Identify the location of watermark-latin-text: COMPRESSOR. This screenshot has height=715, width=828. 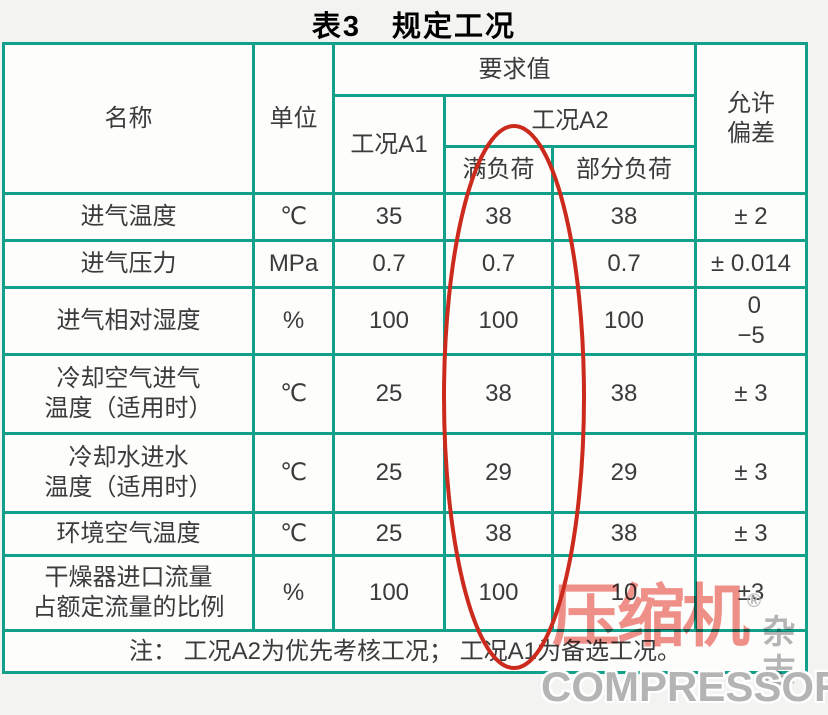
(684, 686).